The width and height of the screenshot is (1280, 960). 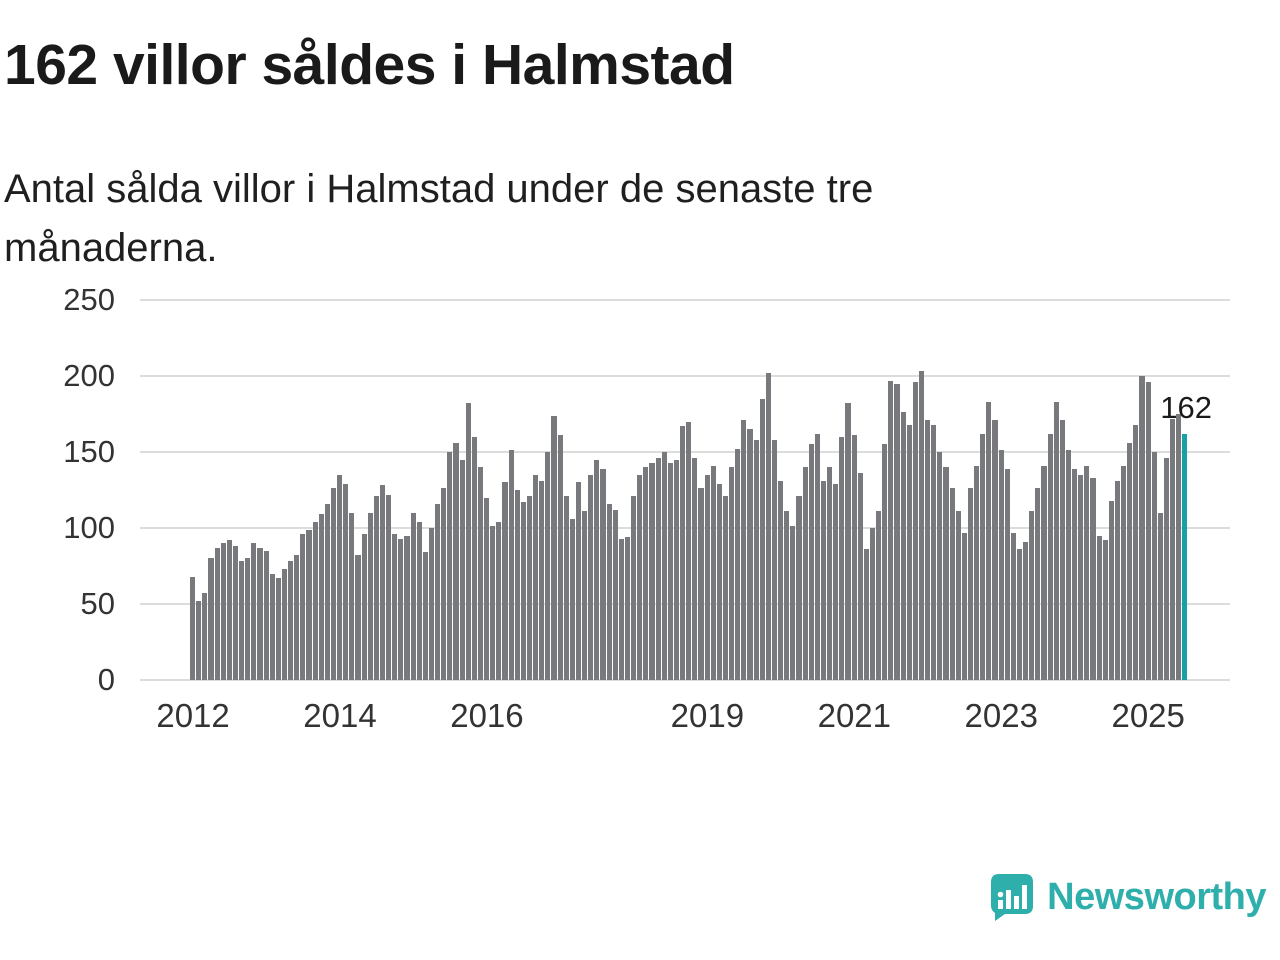 I want to click on y-axis-label: 150, so click(x=89, y=451).